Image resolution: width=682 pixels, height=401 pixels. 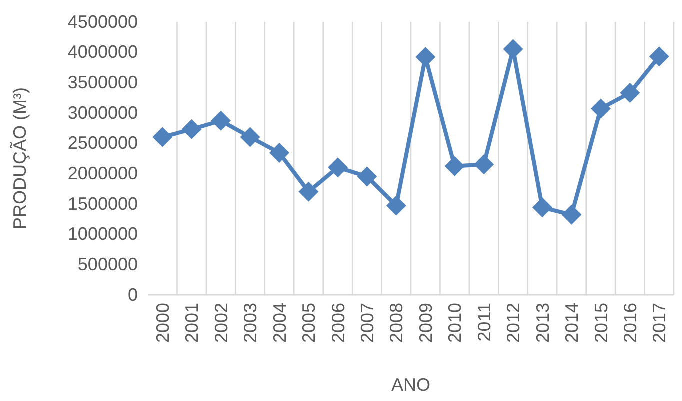 What do you see at coordinates (338, 323) in the screenshot?
I see `x-tick-label: 2006` at bounding box center [338, 323].